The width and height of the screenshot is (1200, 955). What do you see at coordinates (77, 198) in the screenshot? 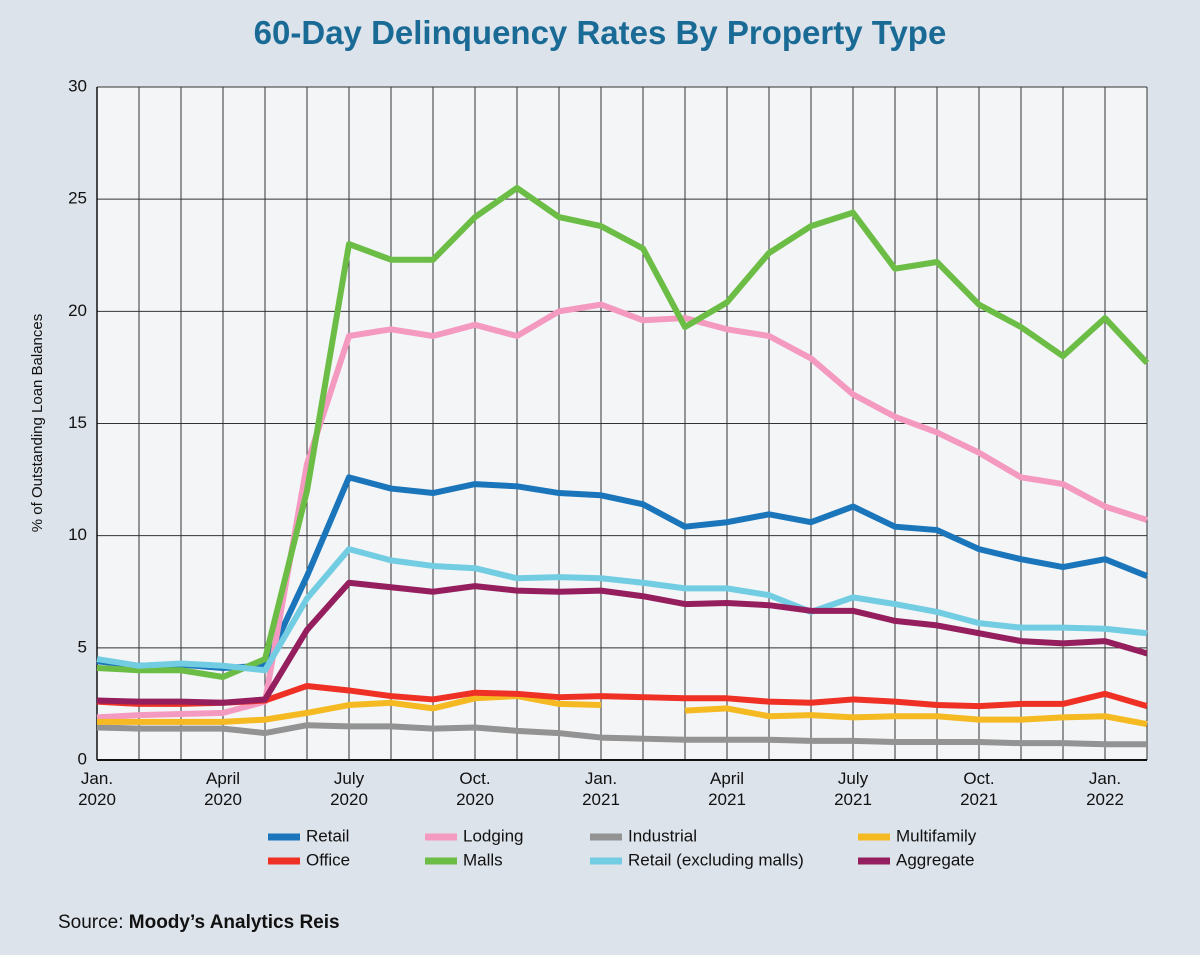
I see `y-tick-label: 25` at bounding box center [77, 198].